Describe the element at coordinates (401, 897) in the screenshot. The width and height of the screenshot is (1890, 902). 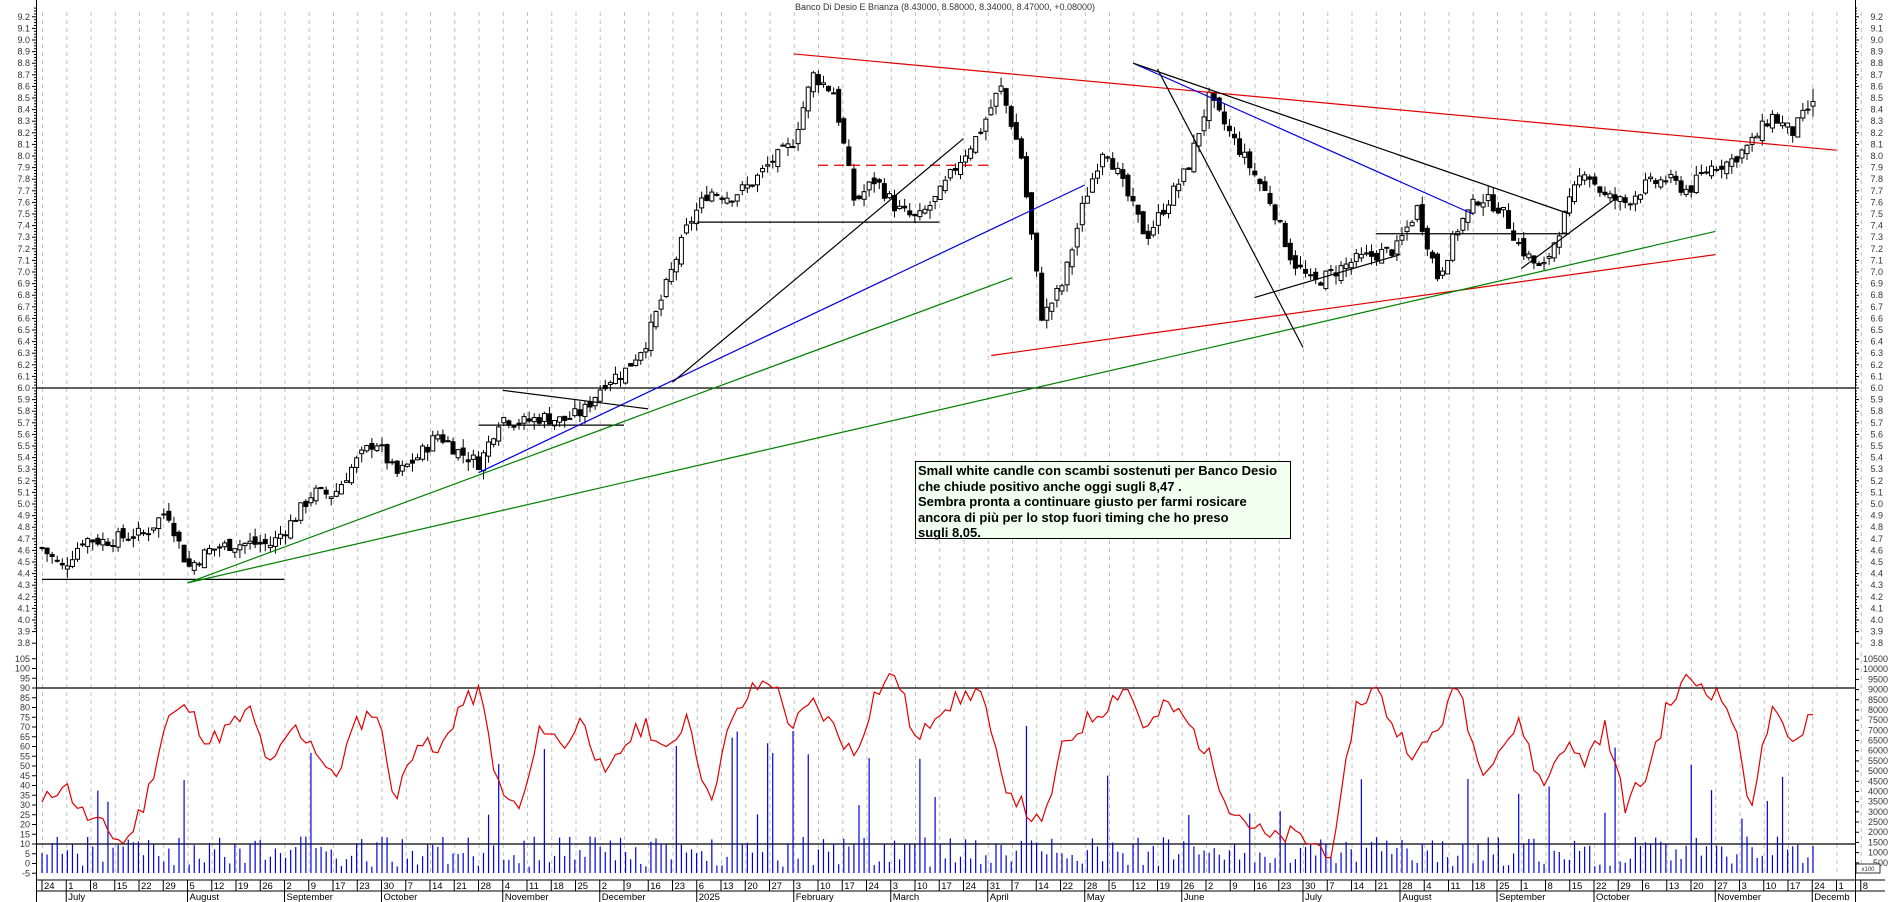
I see `month-label: October` at that location.